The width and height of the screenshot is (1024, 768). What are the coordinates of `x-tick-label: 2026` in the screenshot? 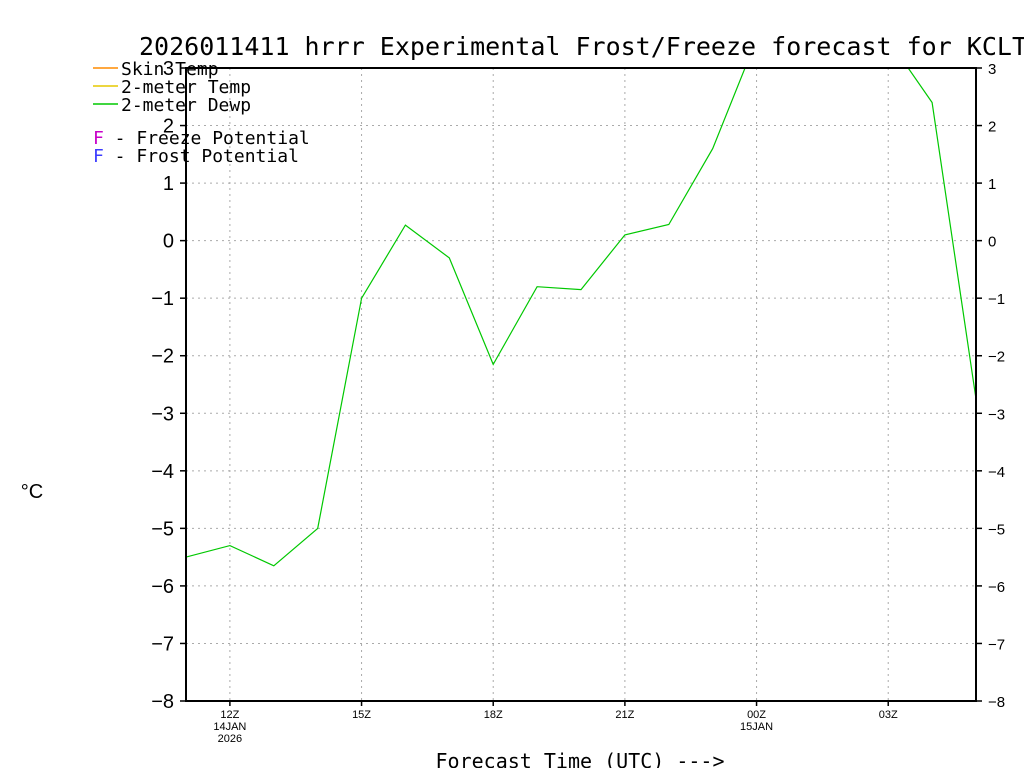 It's located at (230, 739).